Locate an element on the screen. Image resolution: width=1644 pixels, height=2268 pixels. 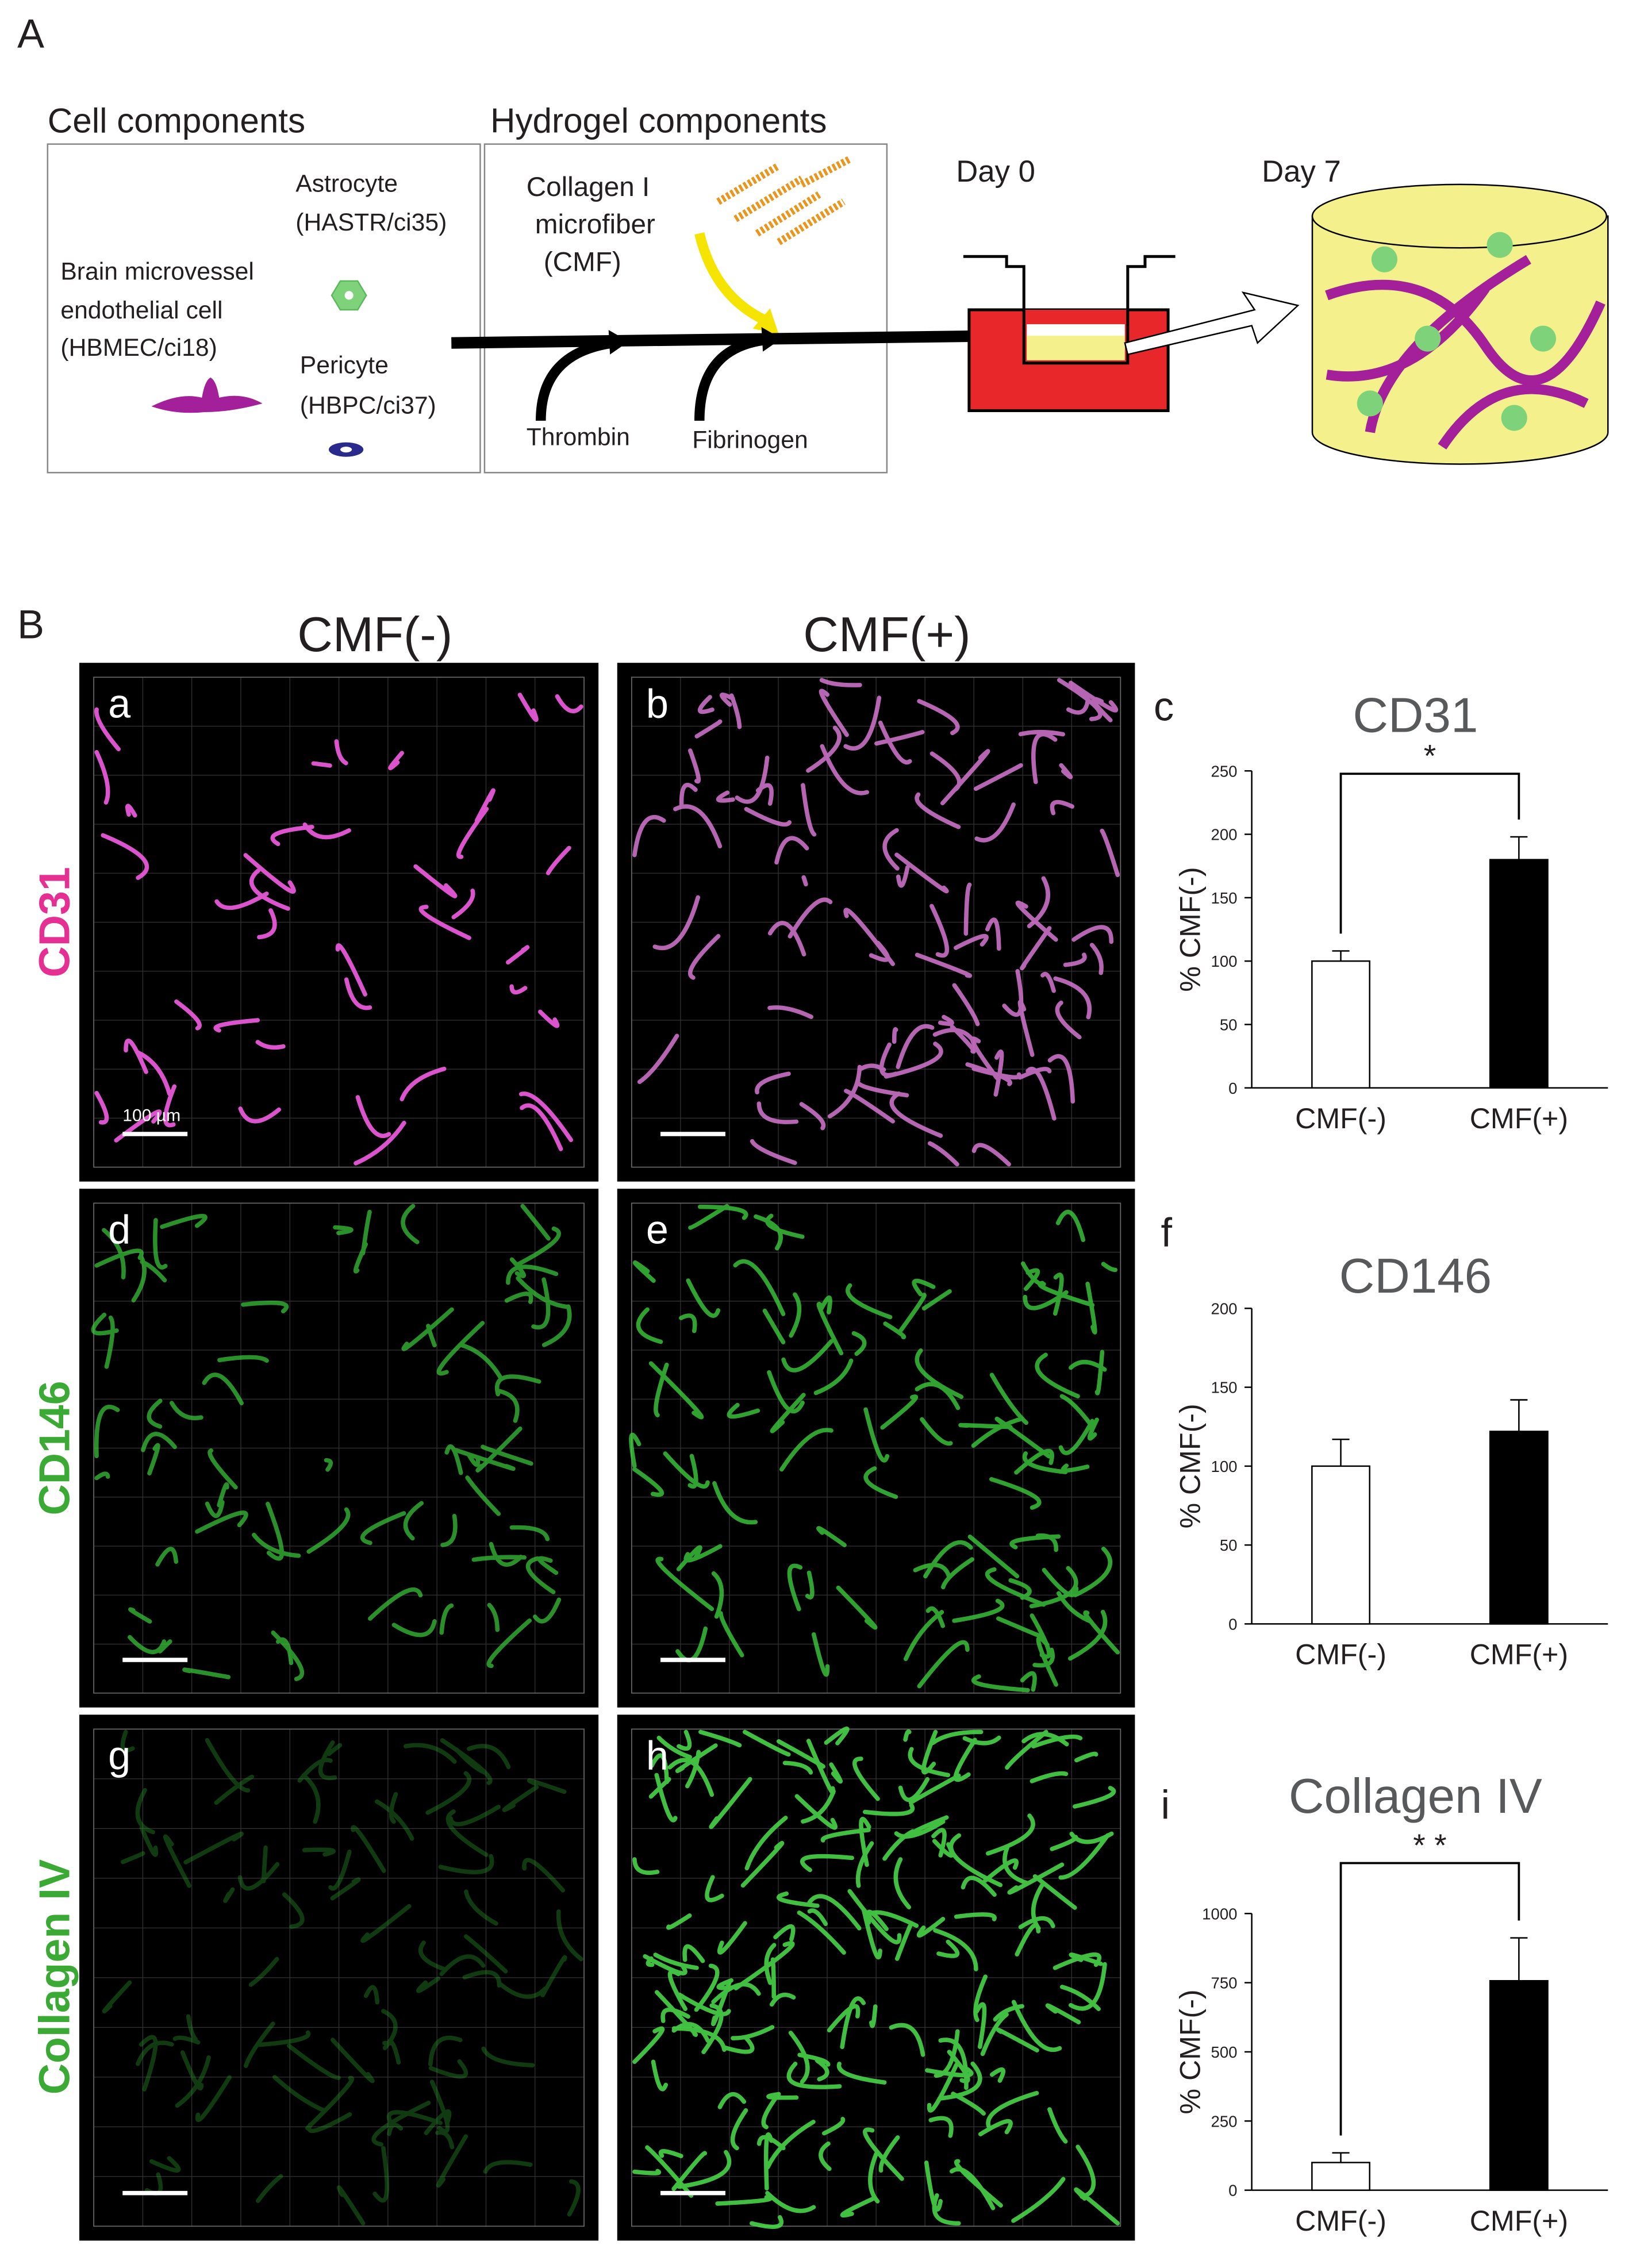
label: (HBPC/ci37) is located at coordinates (368, 406).